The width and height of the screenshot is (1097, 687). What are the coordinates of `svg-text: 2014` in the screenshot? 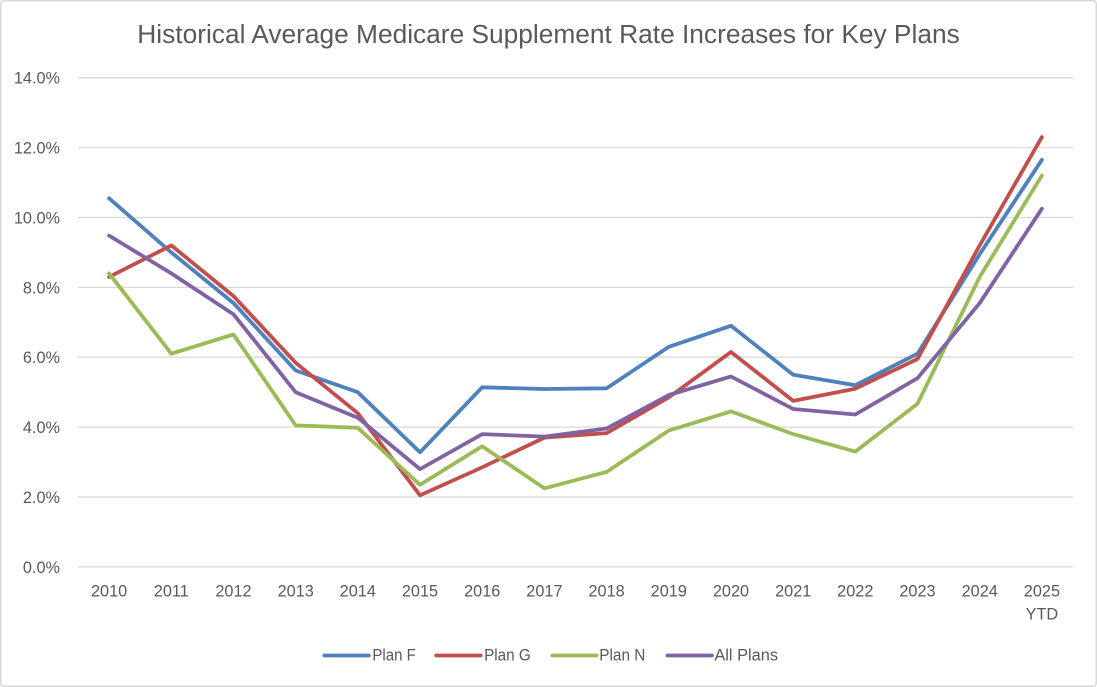 It's located at (358, 592).